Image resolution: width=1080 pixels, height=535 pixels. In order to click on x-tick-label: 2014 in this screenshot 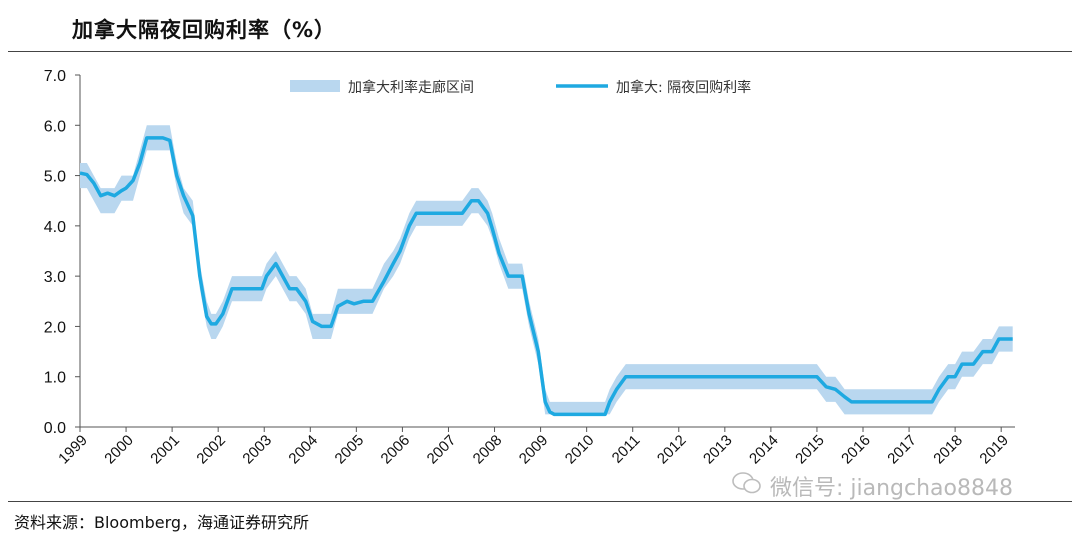, I will do `click(764, 450)`.